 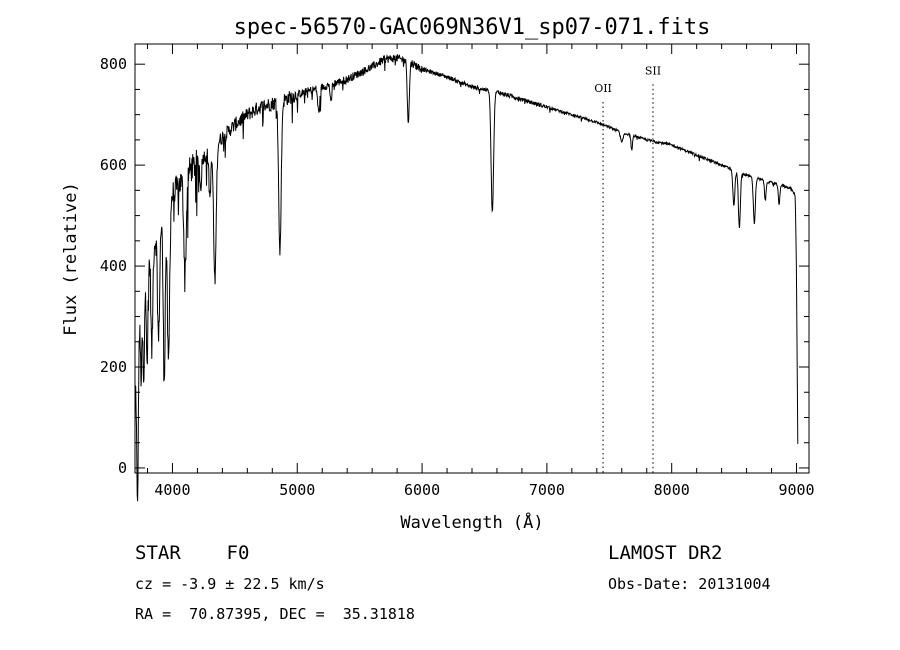 I want to click on x-tick-label: 5000, so click(x=297, y=490).